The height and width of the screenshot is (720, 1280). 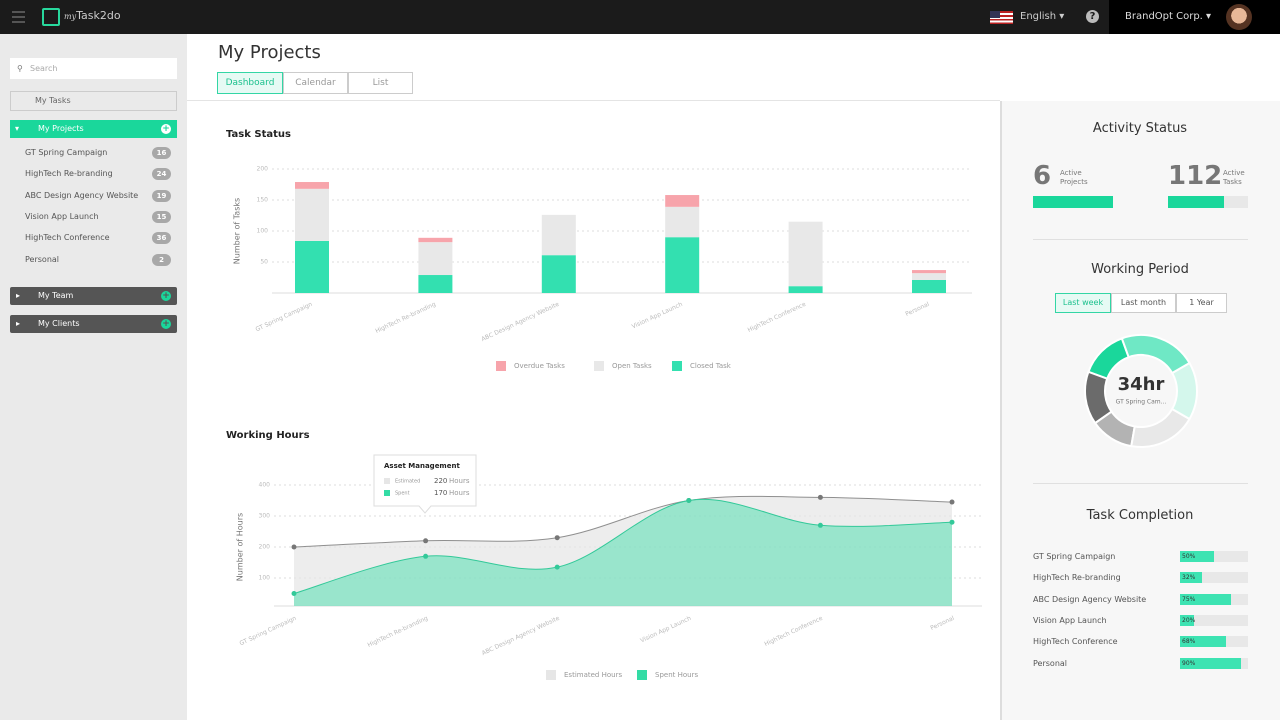 What do you see at coordinates (263, 231) in the screenshot?
I see `y-tick-label: 100` at bounding box center [263, 231].